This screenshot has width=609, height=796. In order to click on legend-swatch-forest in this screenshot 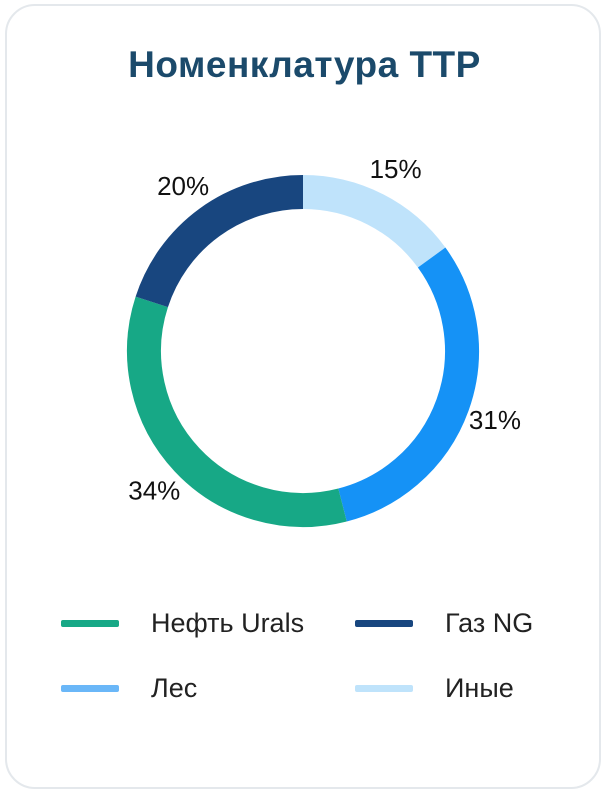, I will do `click(90, 688)`.